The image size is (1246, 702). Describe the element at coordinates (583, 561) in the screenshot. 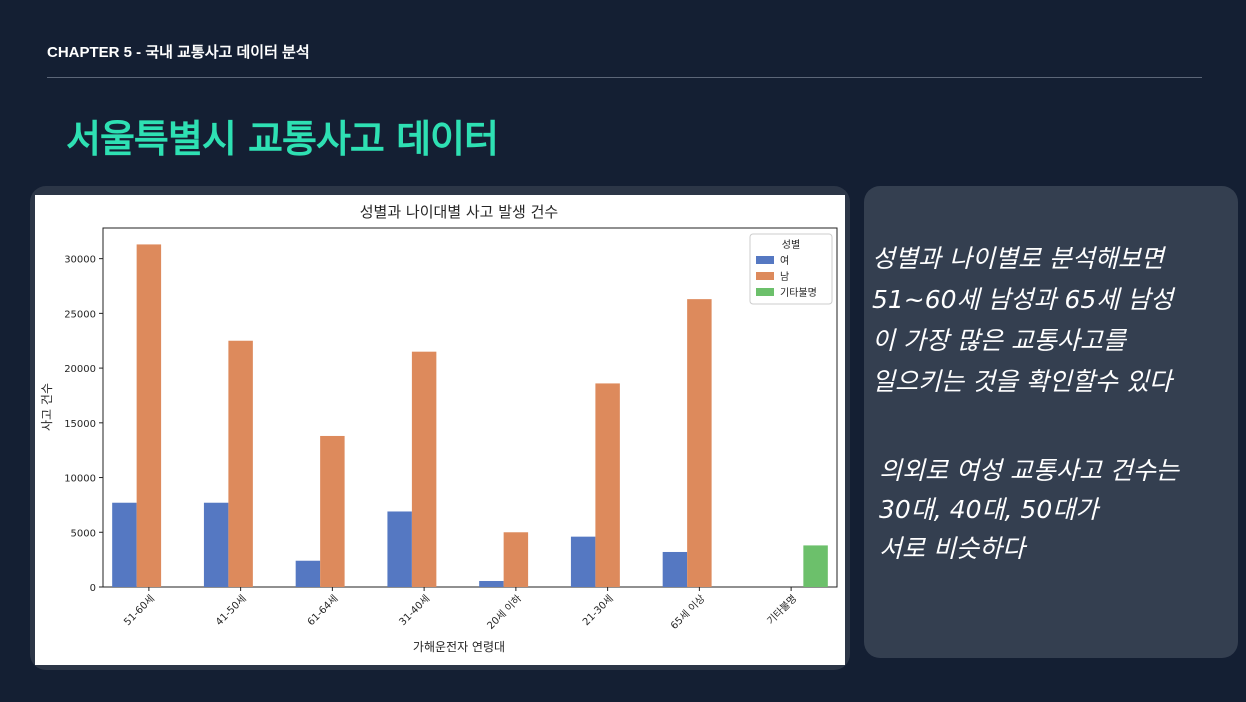

I see `bar-여-21-30세` at that location.